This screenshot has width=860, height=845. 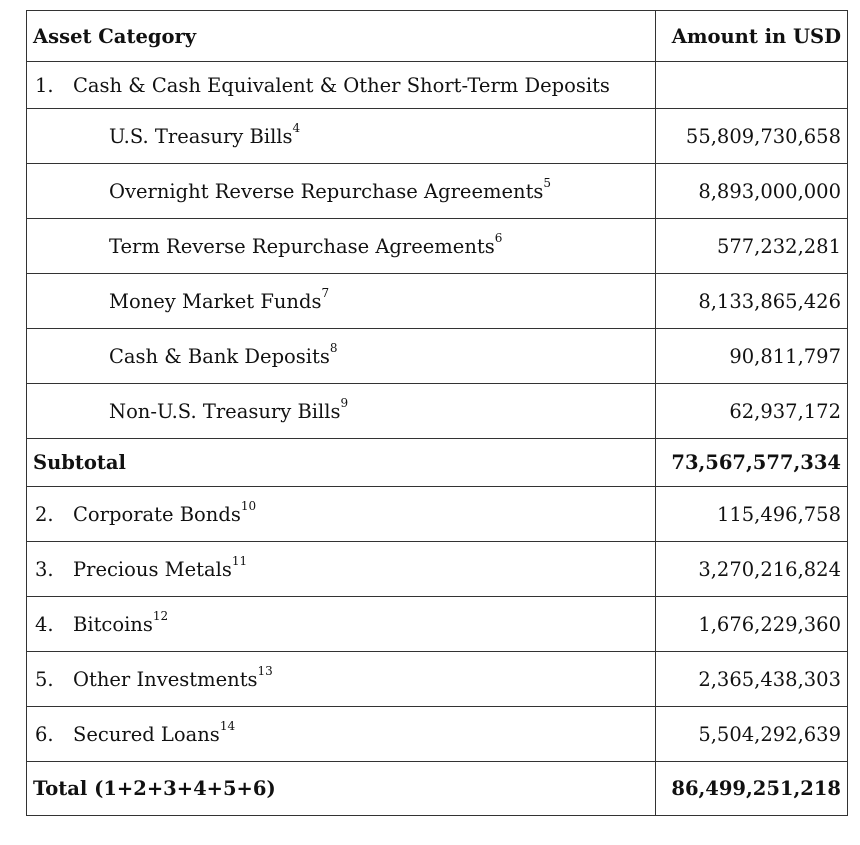 I want to click on item-cell: U.S. Treasury Bills4, so click(x=341, y=136).